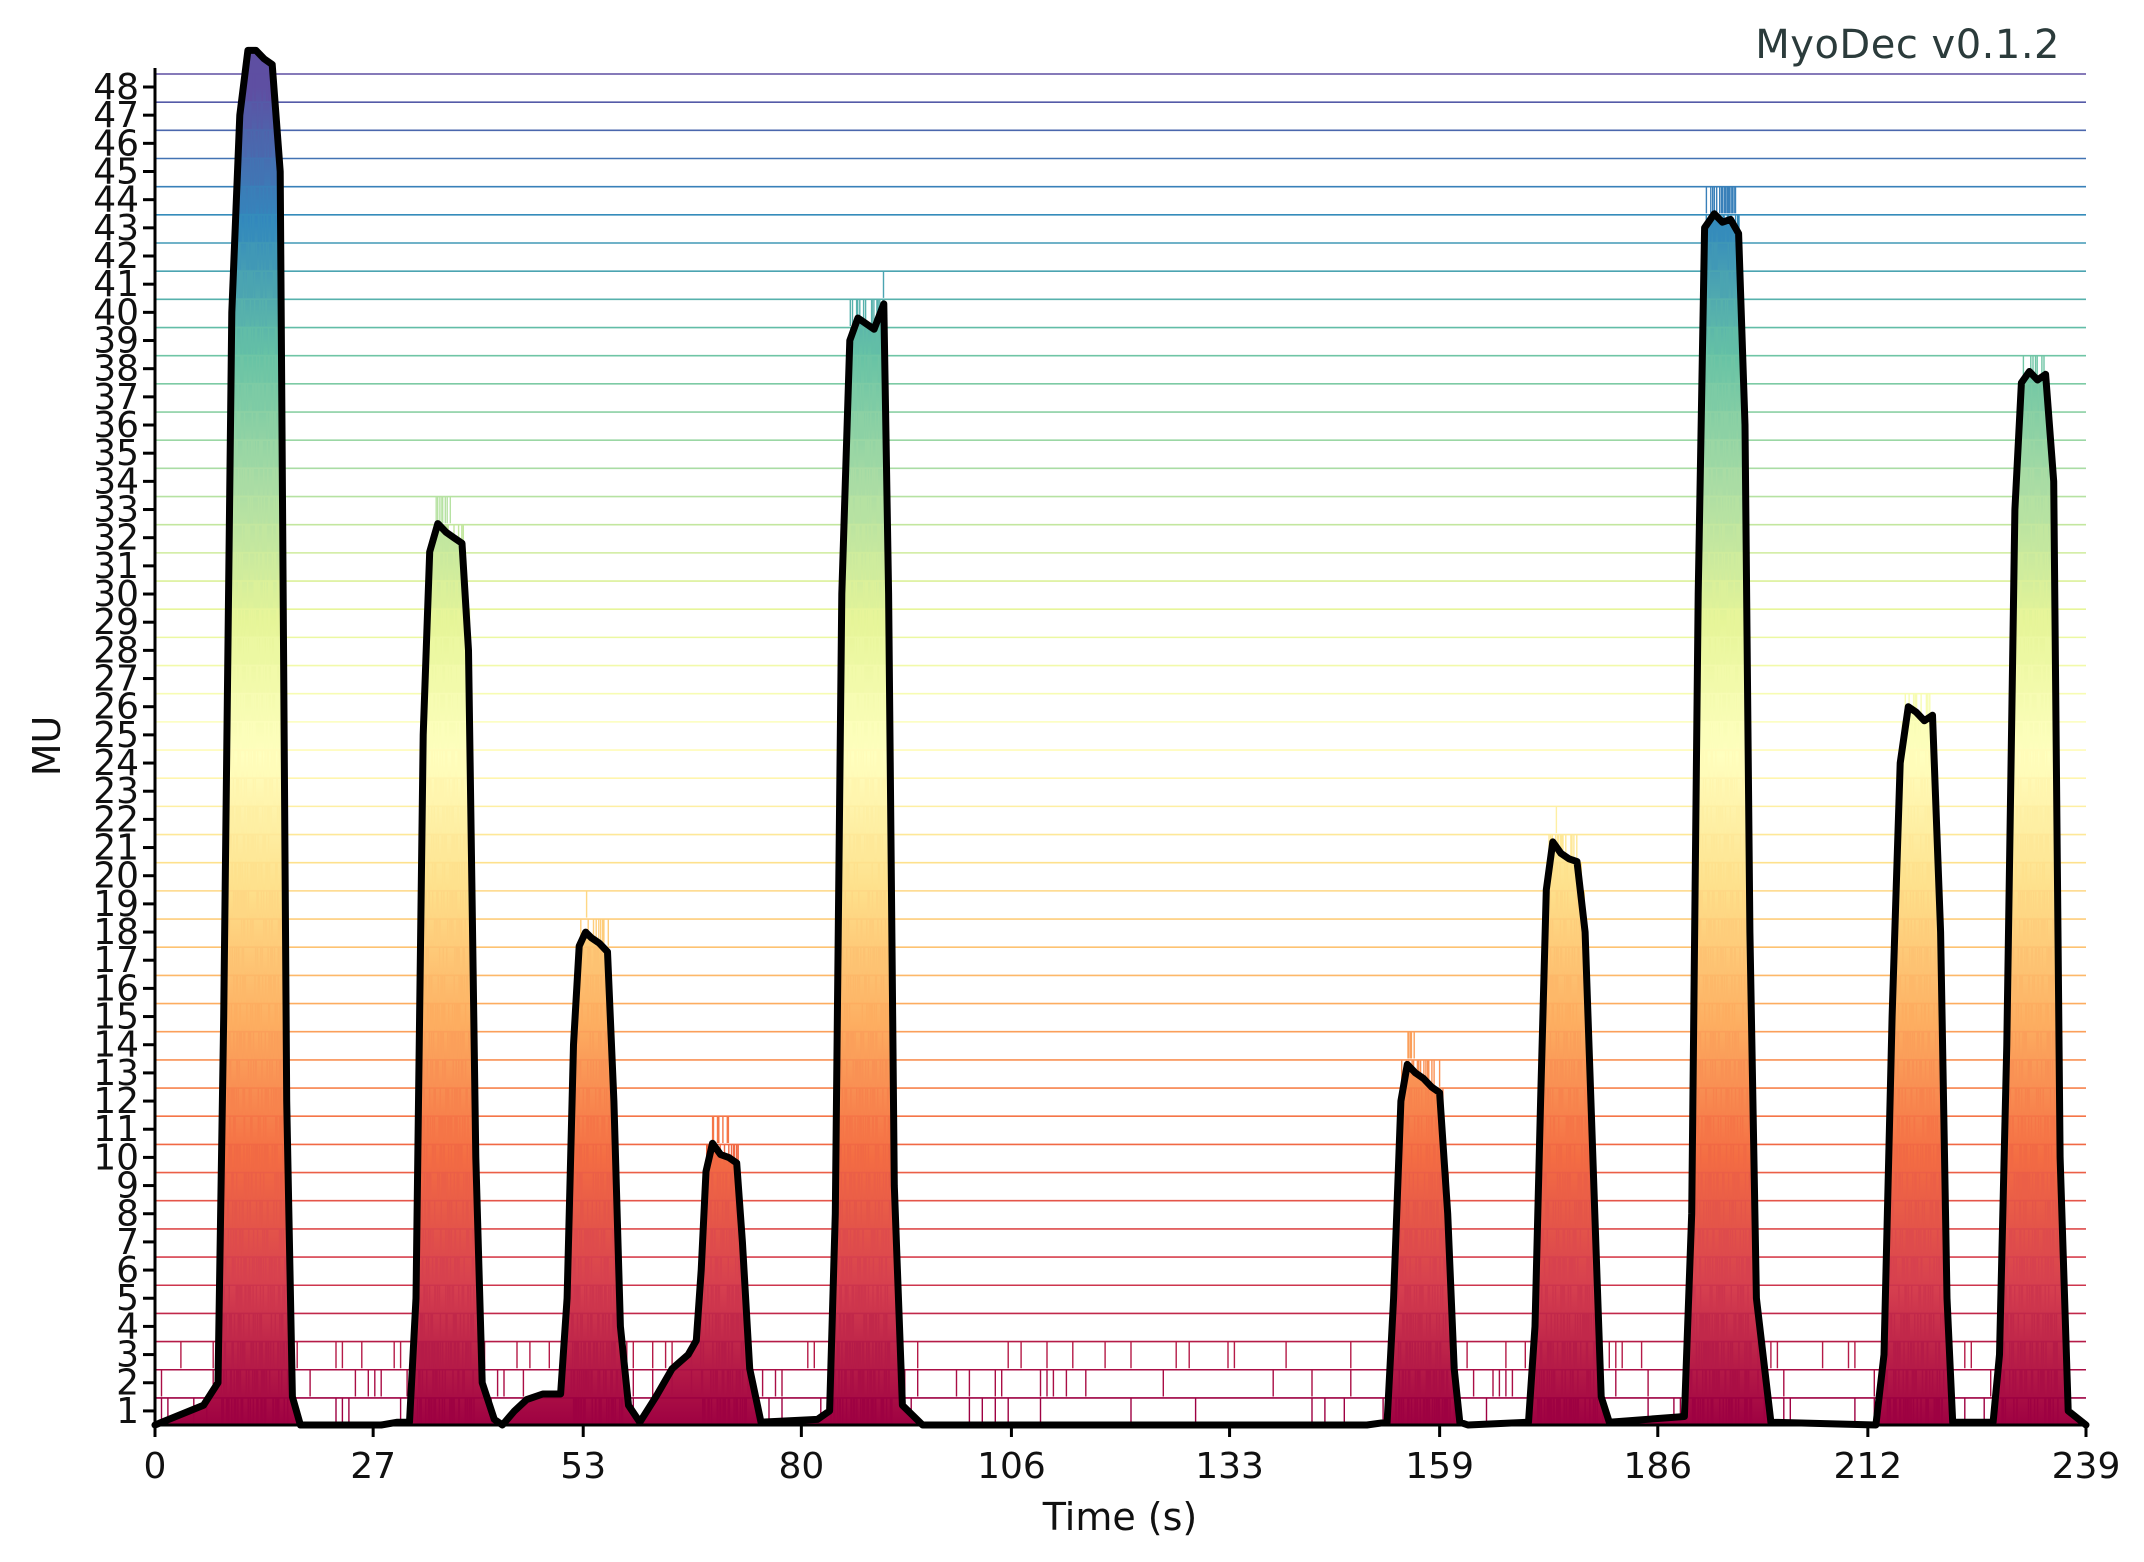 This screenshot has width=2144, height=1562. I want to click on y-tick-label: 24, so click(116, 763).